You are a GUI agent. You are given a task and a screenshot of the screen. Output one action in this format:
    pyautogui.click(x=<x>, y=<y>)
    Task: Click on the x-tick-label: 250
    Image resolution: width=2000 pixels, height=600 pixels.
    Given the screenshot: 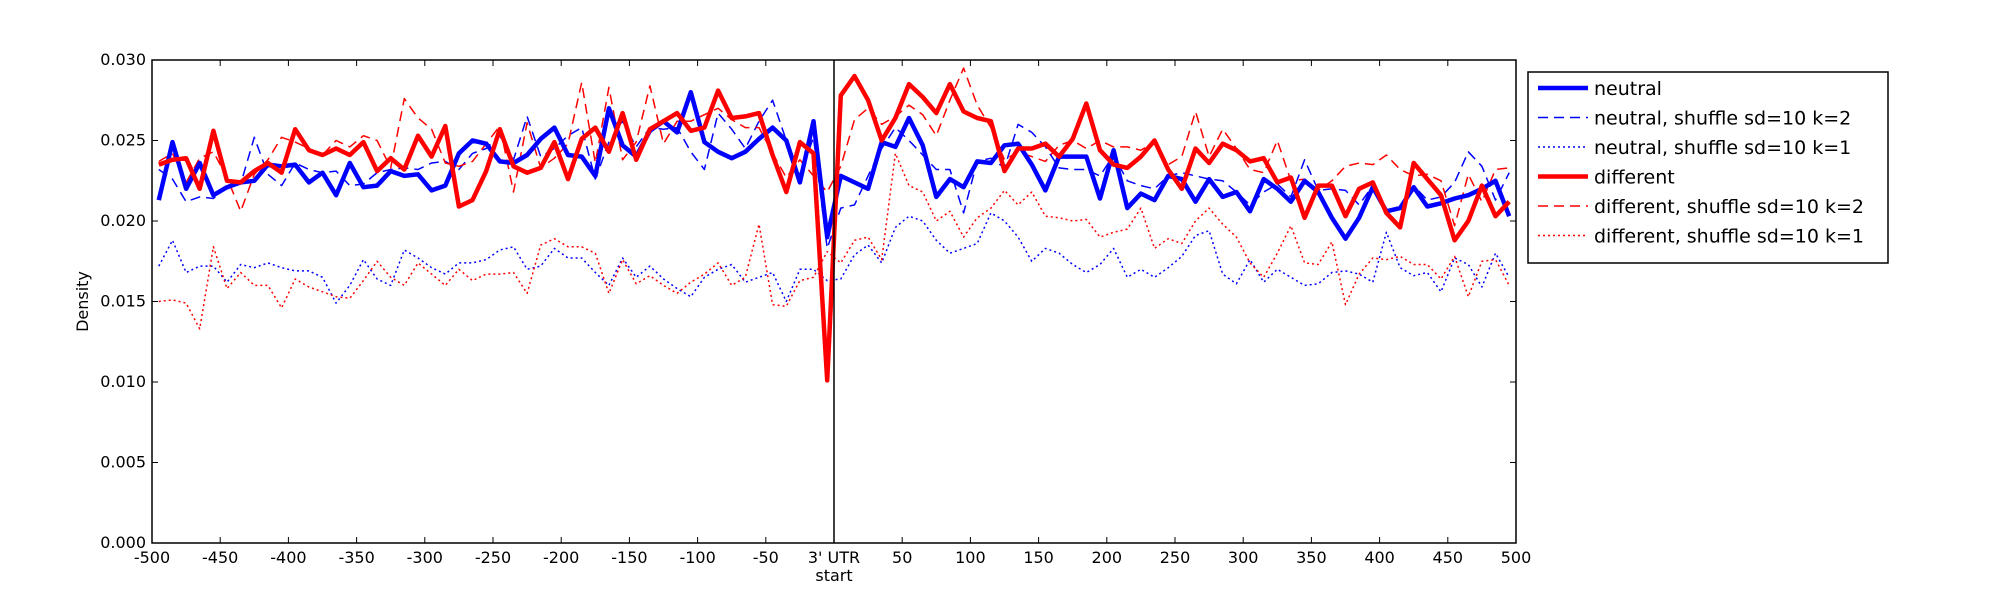 What is the action you would take?
    pyautogui.click(x=1175, y=557)
    